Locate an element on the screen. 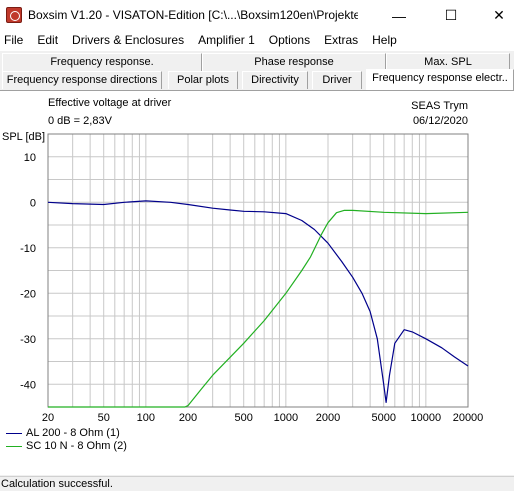 Image resolution: width=514 pixels, height=491 pixels. tab-phase-response: Phase response is located at coordinates (294, 62).